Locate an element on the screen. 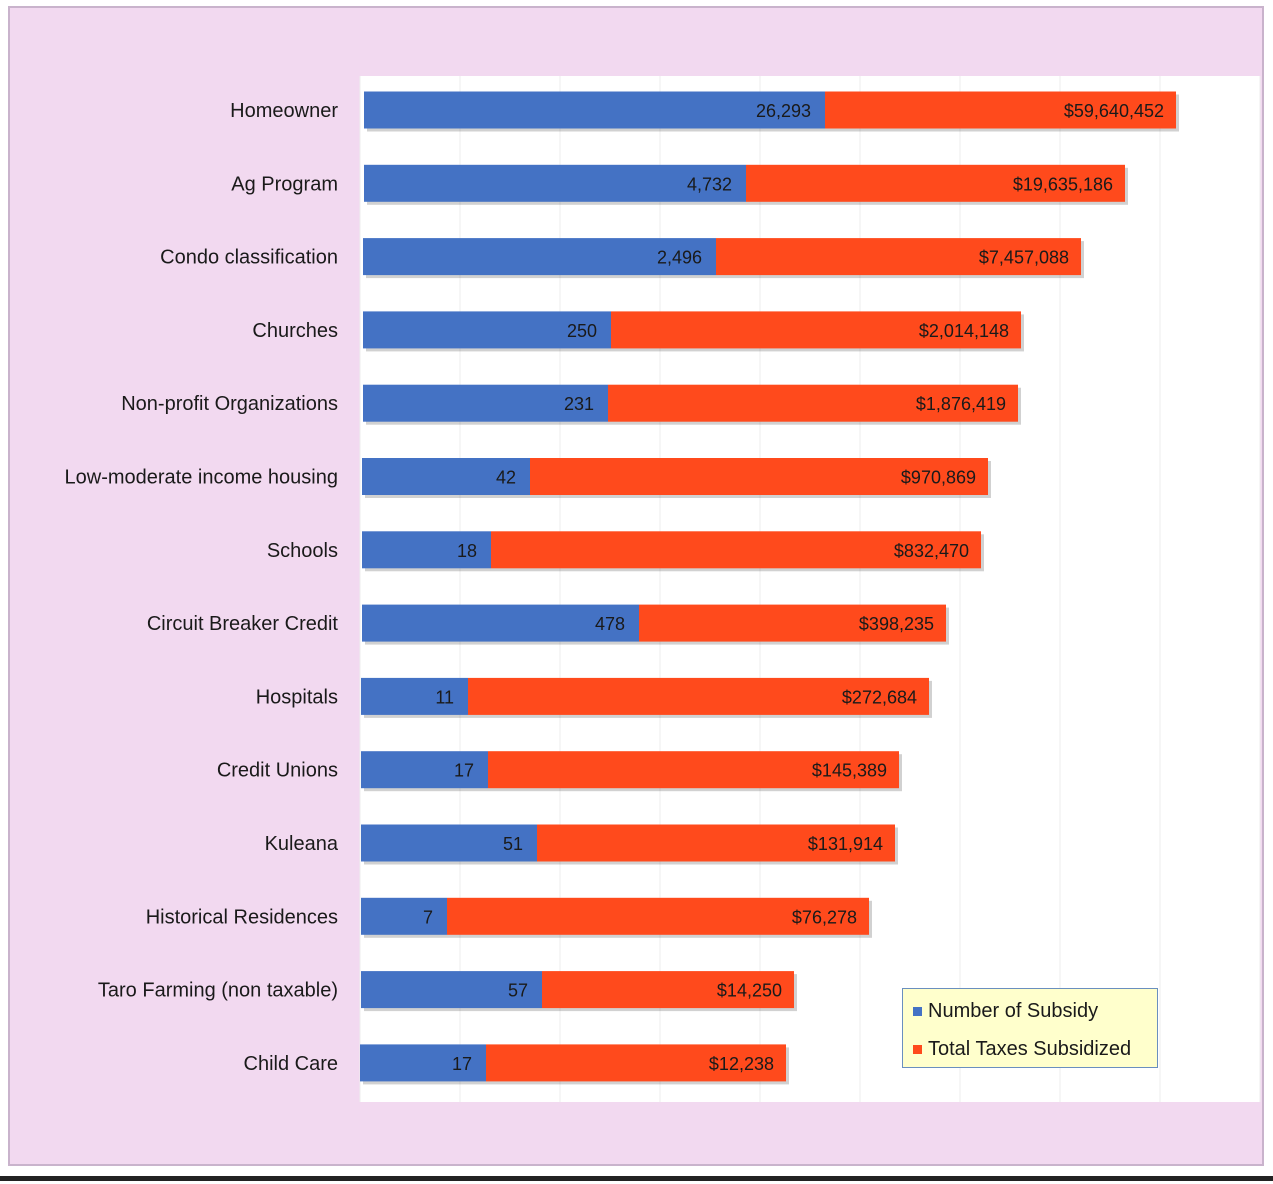 Image resolution: width=1273 pixels, height=1184 pixels. bar-row: Churches 250 $2,014,148 is located at coordinates (638, 331).